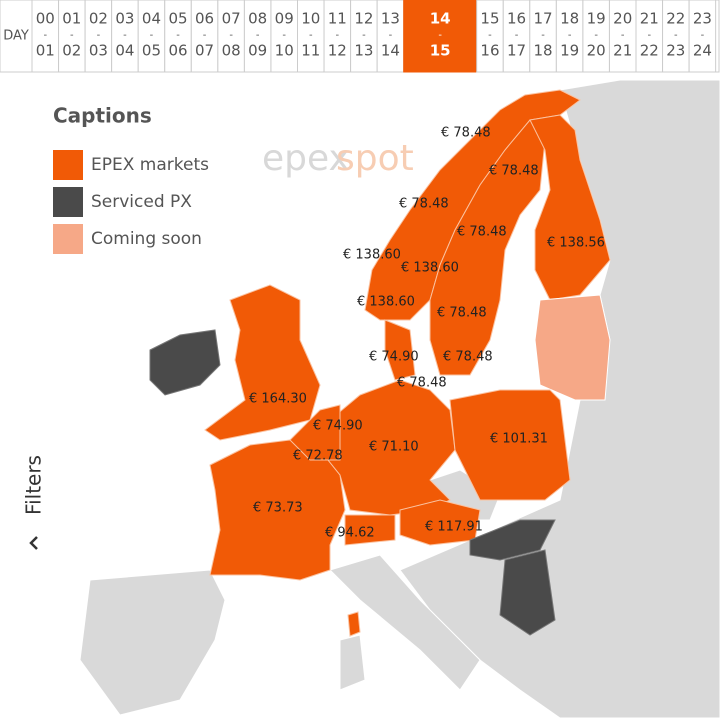 The height and width of the screenshot is (718, 720). What do you see at coordinates (284, 51) in the screenshot?
I see `hour-to: 10` at bounding box center [284, 51].